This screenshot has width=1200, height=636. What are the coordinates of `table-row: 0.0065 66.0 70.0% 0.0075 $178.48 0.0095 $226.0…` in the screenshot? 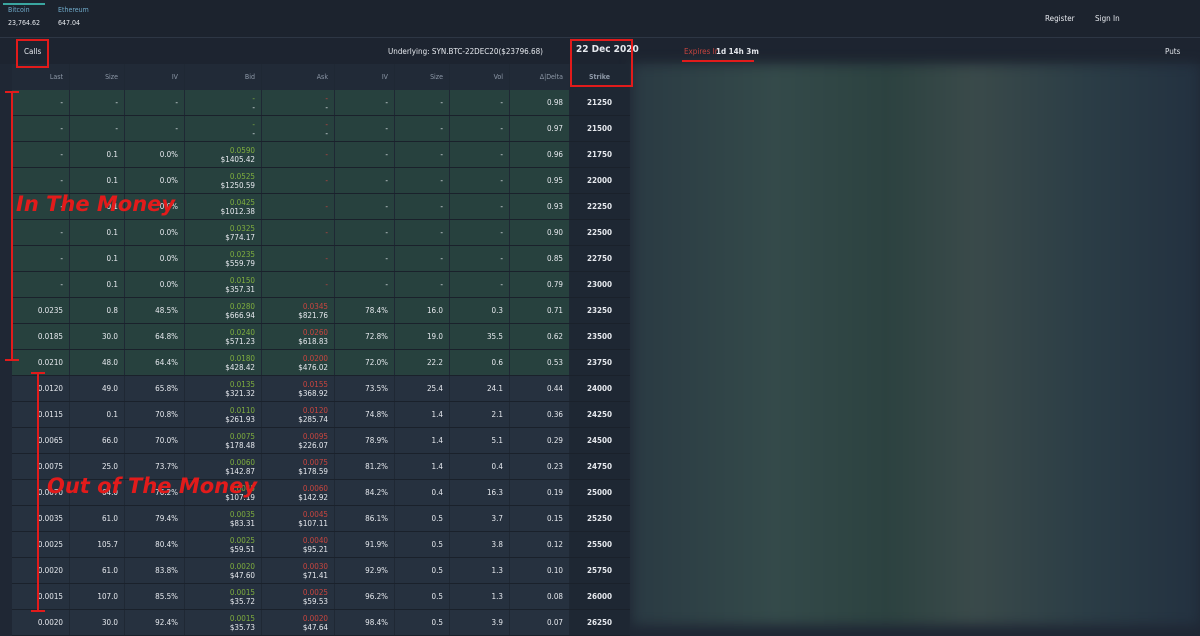 It's located at (321, 441).